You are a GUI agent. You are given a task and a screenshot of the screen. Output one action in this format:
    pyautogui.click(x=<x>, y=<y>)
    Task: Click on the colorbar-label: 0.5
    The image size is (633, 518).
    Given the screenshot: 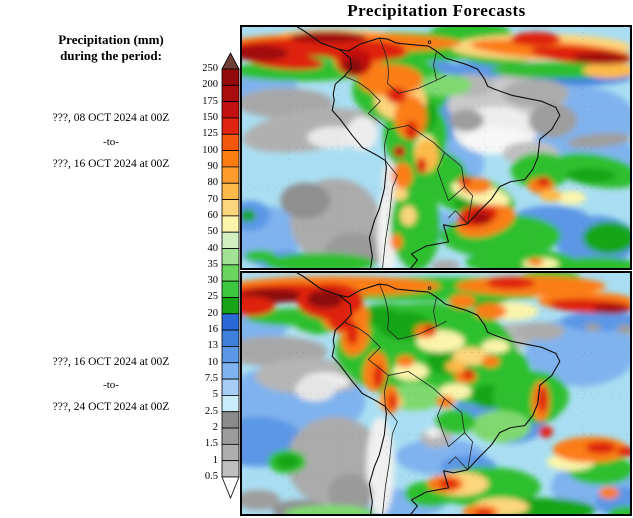 What is the action you would take?
    pyautogui.click(x=211, y=476)
    